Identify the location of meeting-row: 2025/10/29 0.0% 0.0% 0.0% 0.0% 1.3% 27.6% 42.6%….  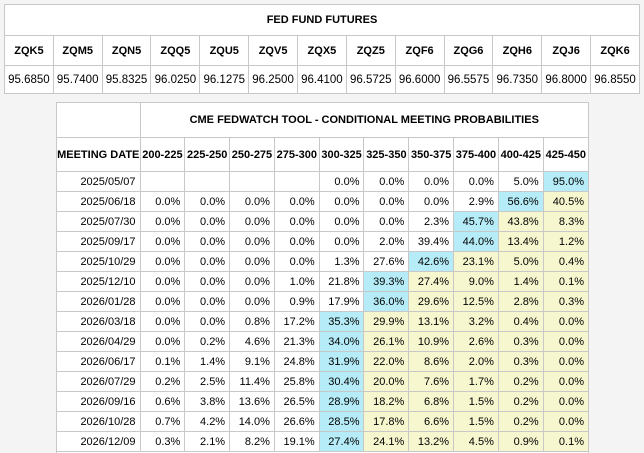
(322, 261).